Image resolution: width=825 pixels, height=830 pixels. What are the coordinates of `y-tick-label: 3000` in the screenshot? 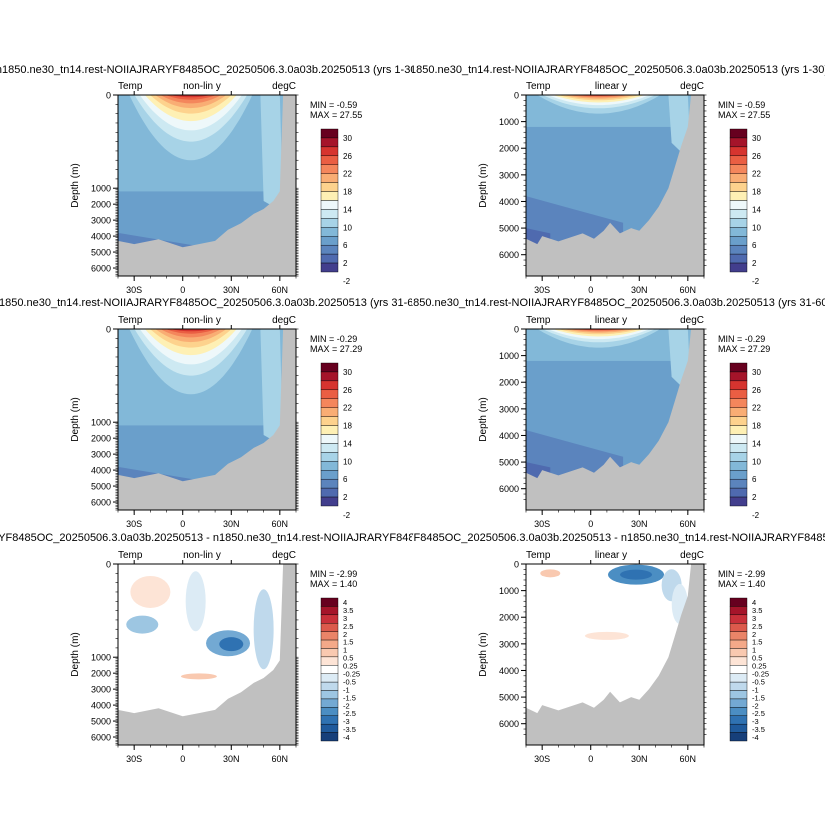 It's located at (509, 644).